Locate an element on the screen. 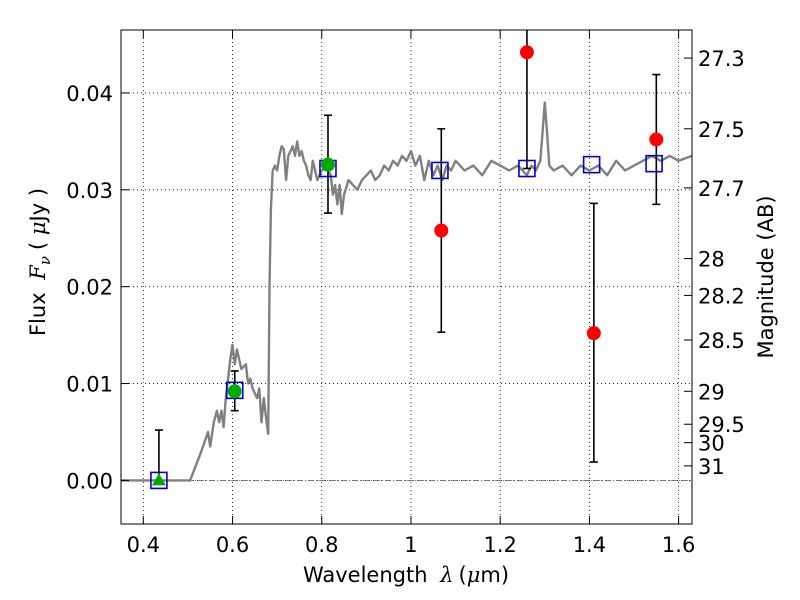  y2-tick-label: 30 is located at coordinates (711, 444).